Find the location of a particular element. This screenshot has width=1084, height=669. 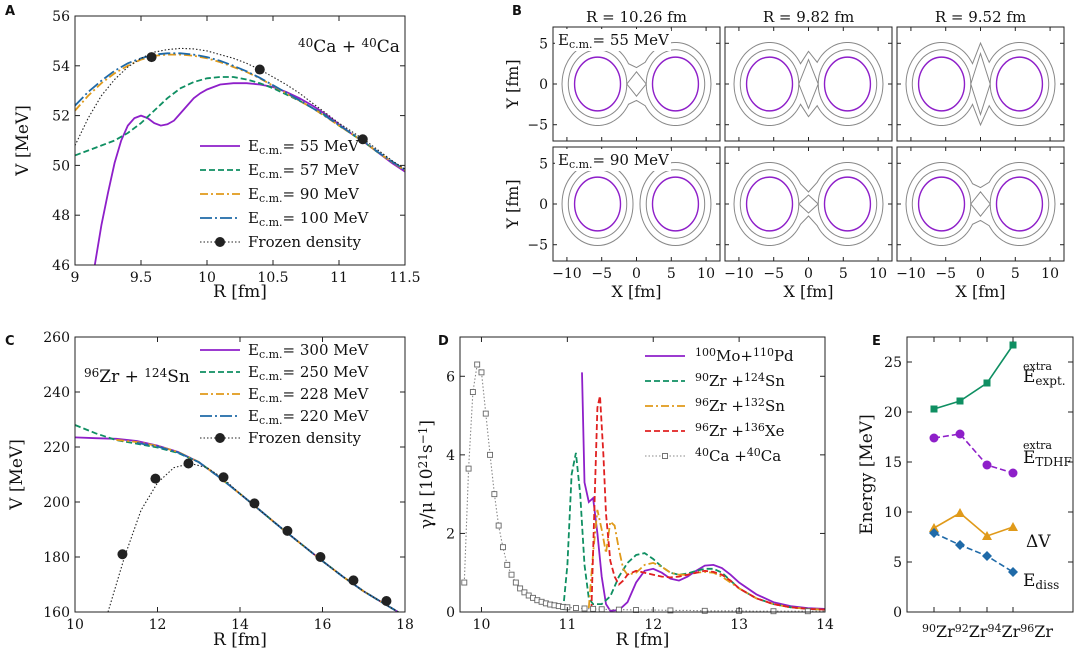

panel-letter: B is located at coordinates (517, 11).